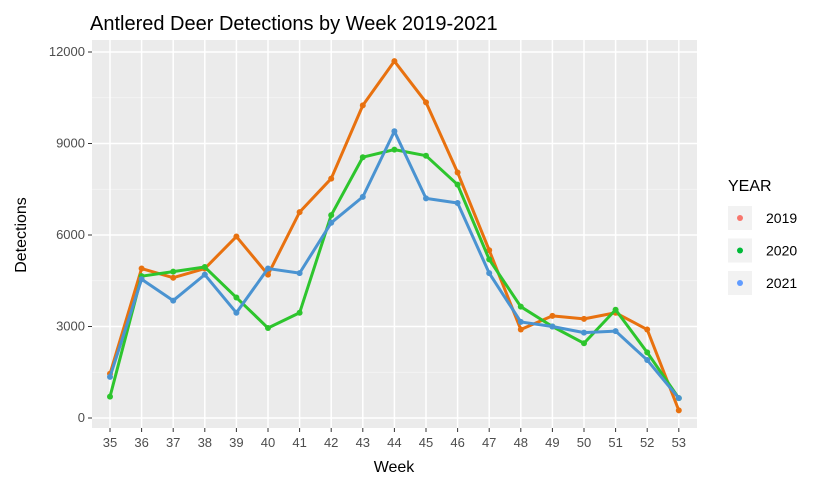 The width and height of the screenshot is (826, 487). Describe the element at coordinates (781, 283) in the screenshot. I see `legend-label: 2021` at that location.